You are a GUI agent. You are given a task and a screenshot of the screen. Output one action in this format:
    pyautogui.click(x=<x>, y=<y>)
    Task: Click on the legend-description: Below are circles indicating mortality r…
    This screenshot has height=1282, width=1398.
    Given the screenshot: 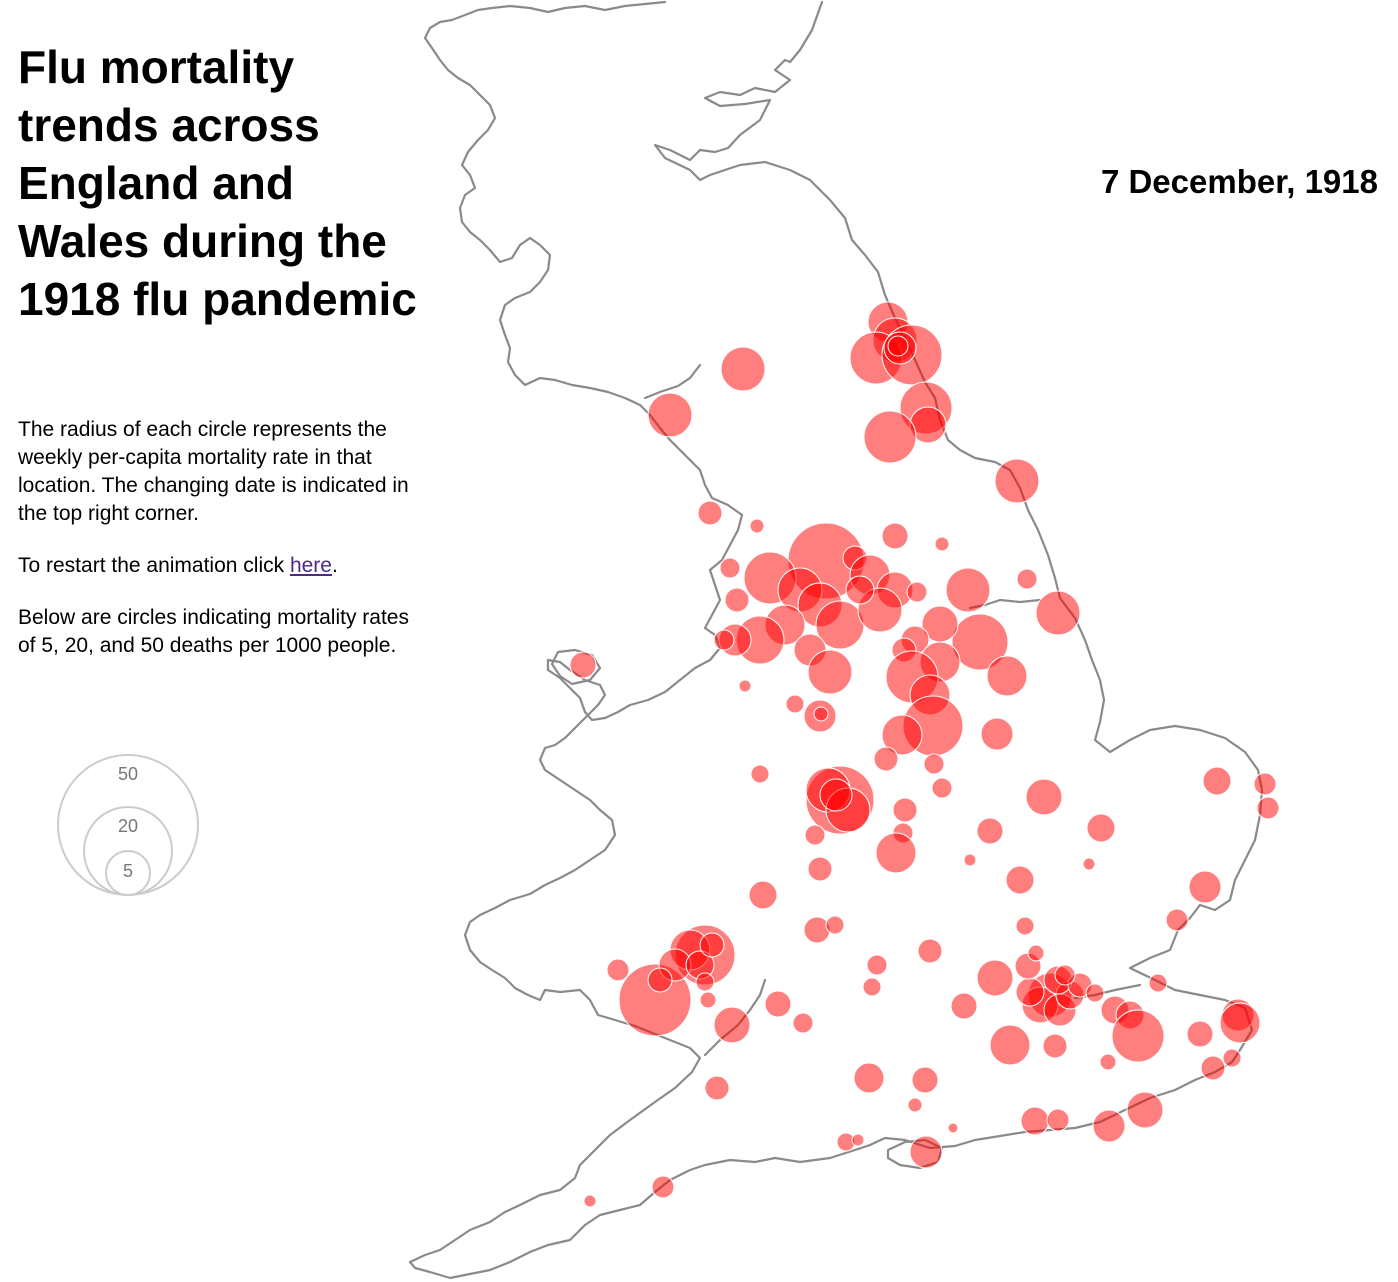 What is the action you would take?
    pyautogui.click(x=213, y=631)
    